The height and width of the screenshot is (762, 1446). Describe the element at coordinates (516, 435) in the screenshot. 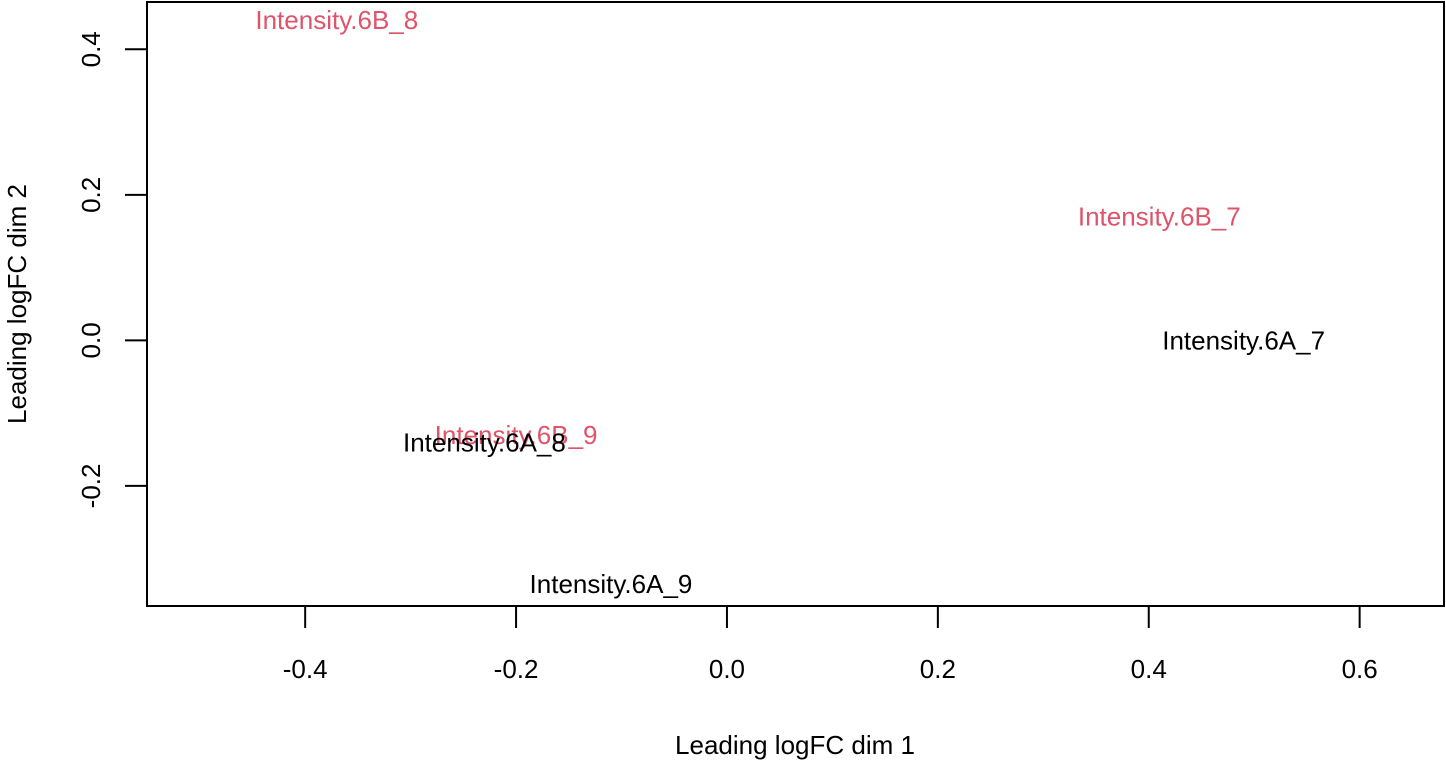

I see `point-label: Intensity.6B_9` at that location.